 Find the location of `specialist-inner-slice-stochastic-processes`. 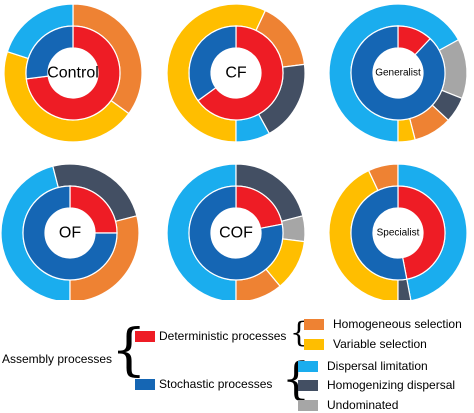

specialist-inner-slice-stochastic-processes is located at coordinates (379, 233).